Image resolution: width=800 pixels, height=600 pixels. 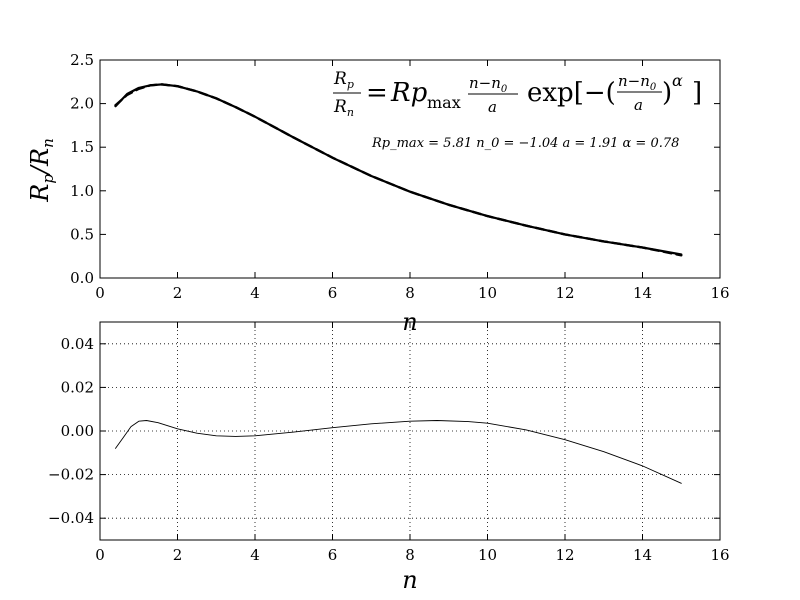 I want to click on formula-frac-den: a, so click(x=492, y=107).